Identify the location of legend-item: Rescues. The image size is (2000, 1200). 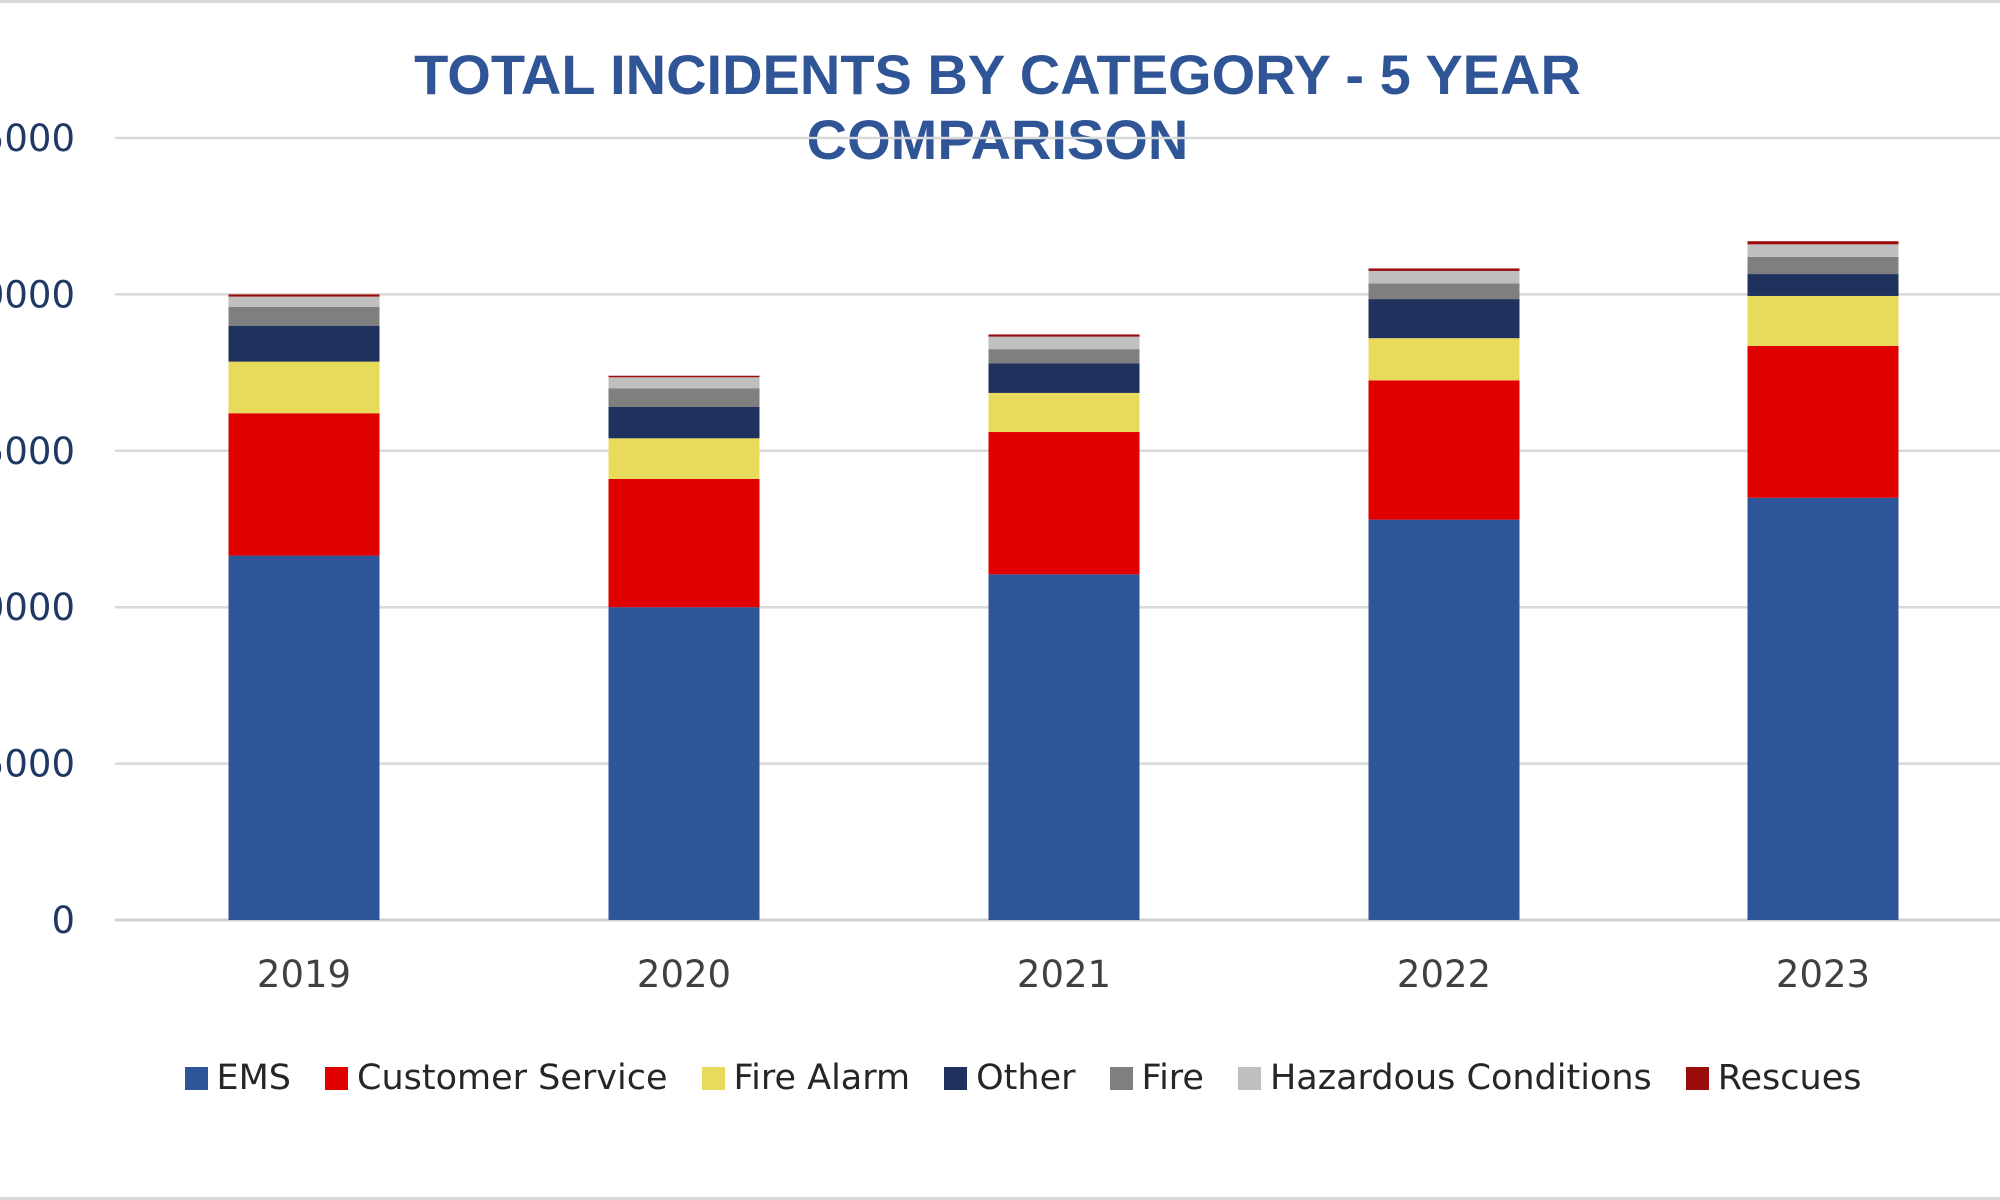
(1773, 1078).